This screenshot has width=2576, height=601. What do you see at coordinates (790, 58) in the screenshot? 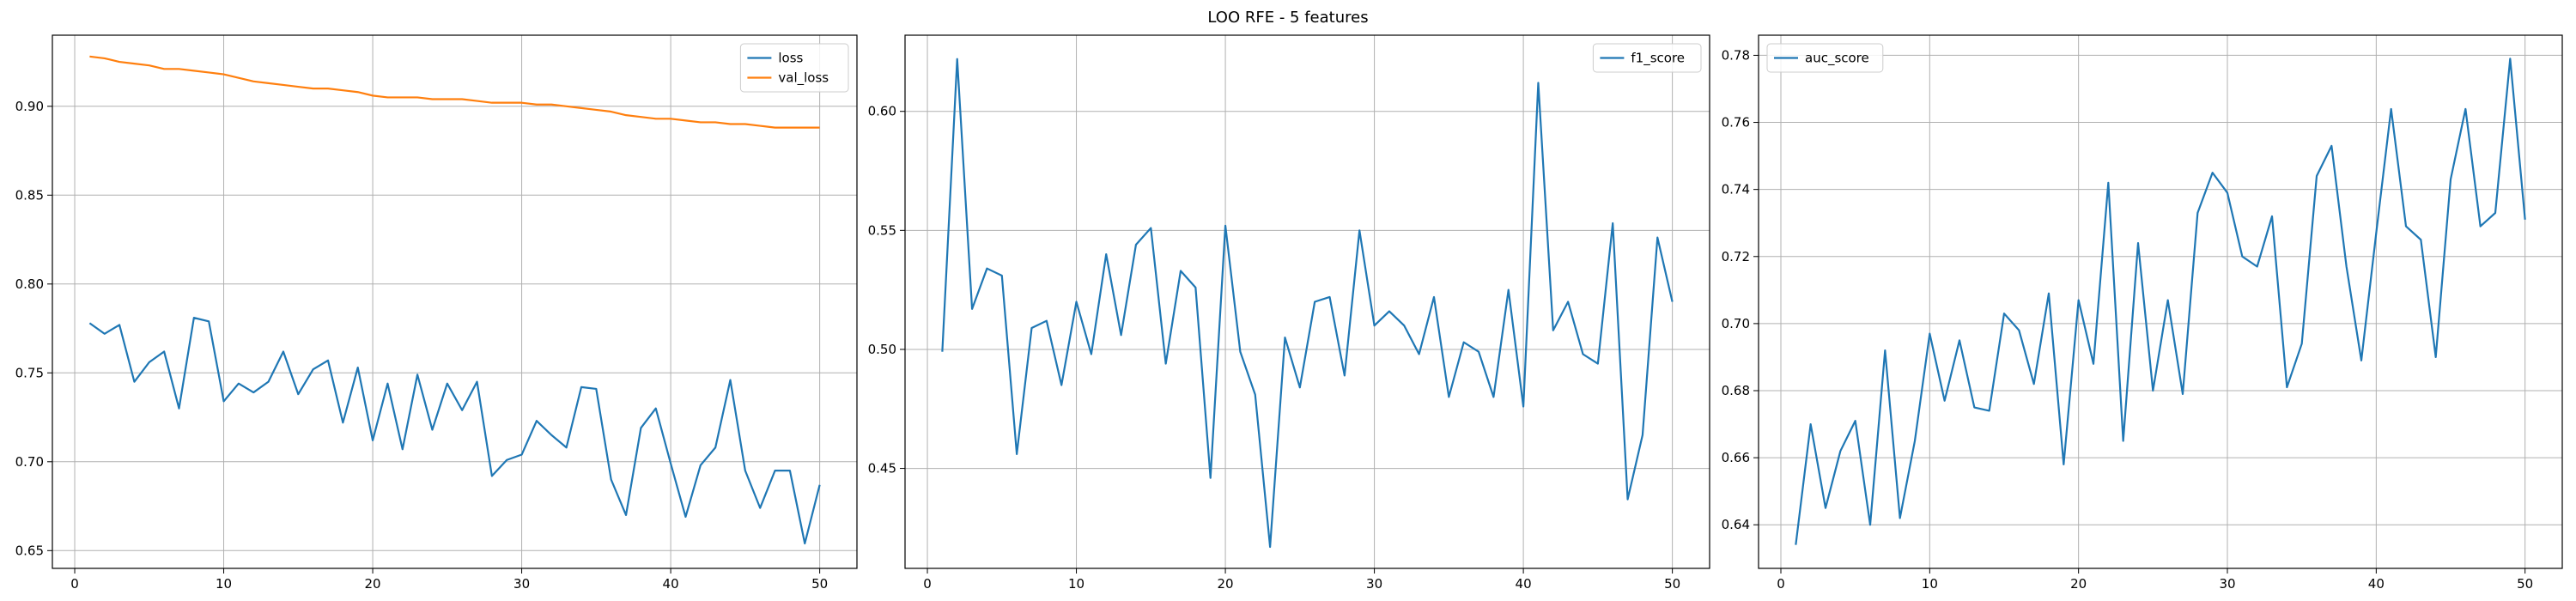
I see `legend-label: loss` at bounding box center [790, 58].